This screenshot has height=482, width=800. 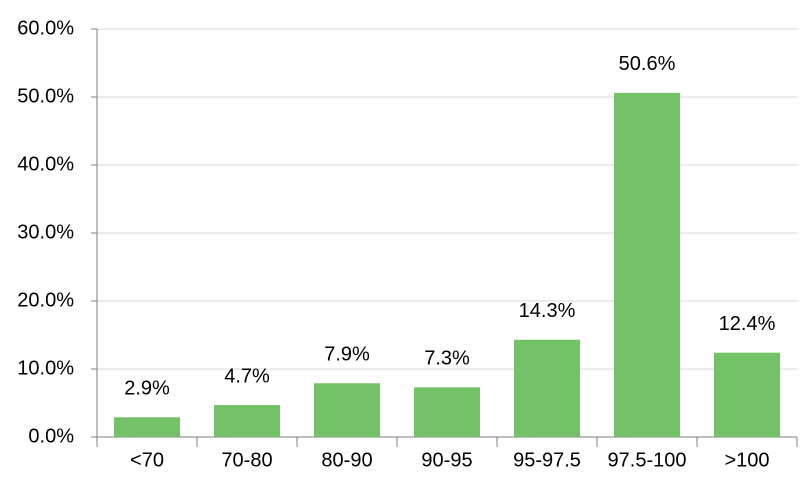 What do you see at coordinates (547, 311) in the screenshot?
I see `data-label: 14.3%` at bounding box center [547, 311].